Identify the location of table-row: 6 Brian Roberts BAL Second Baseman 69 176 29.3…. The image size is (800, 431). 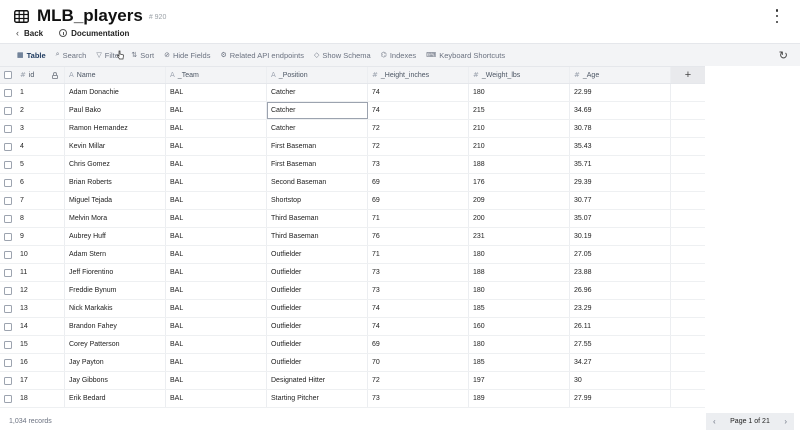
(352, 183).